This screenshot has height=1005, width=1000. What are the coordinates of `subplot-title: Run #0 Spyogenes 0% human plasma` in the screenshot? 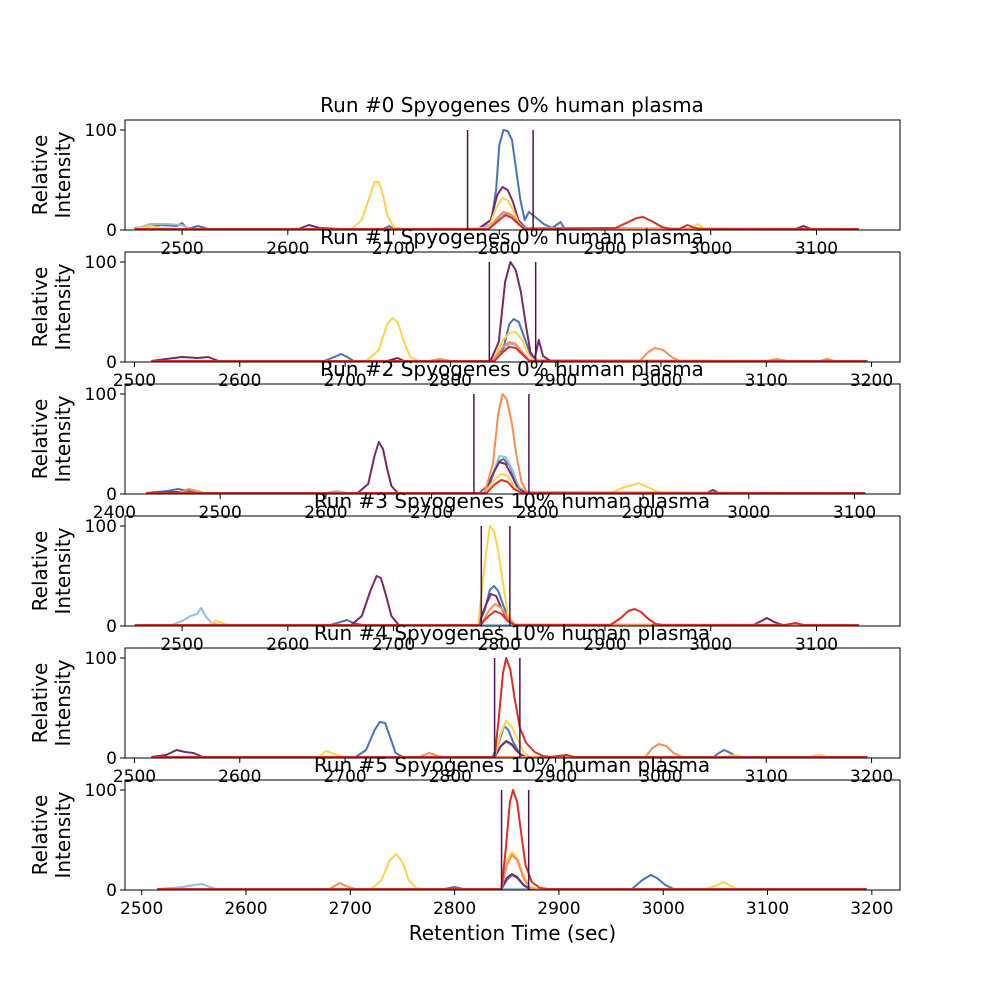 It's located at (512, 105).